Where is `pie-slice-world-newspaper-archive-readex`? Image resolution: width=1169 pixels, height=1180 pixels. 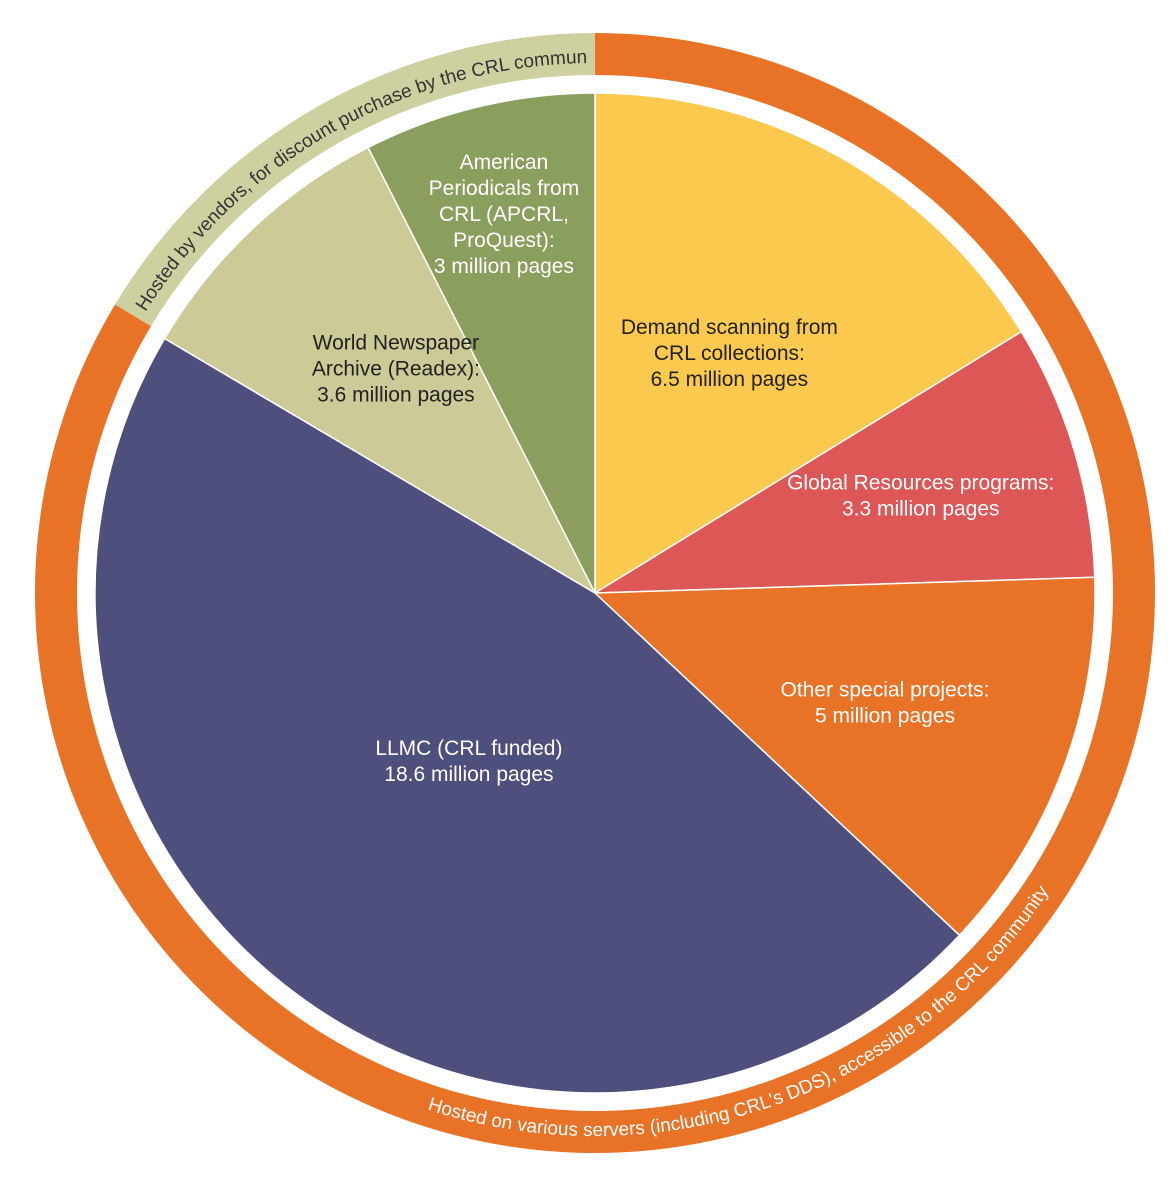 pie-slice-world-newspaper-archive-readex is located at coordinates (380, 370).